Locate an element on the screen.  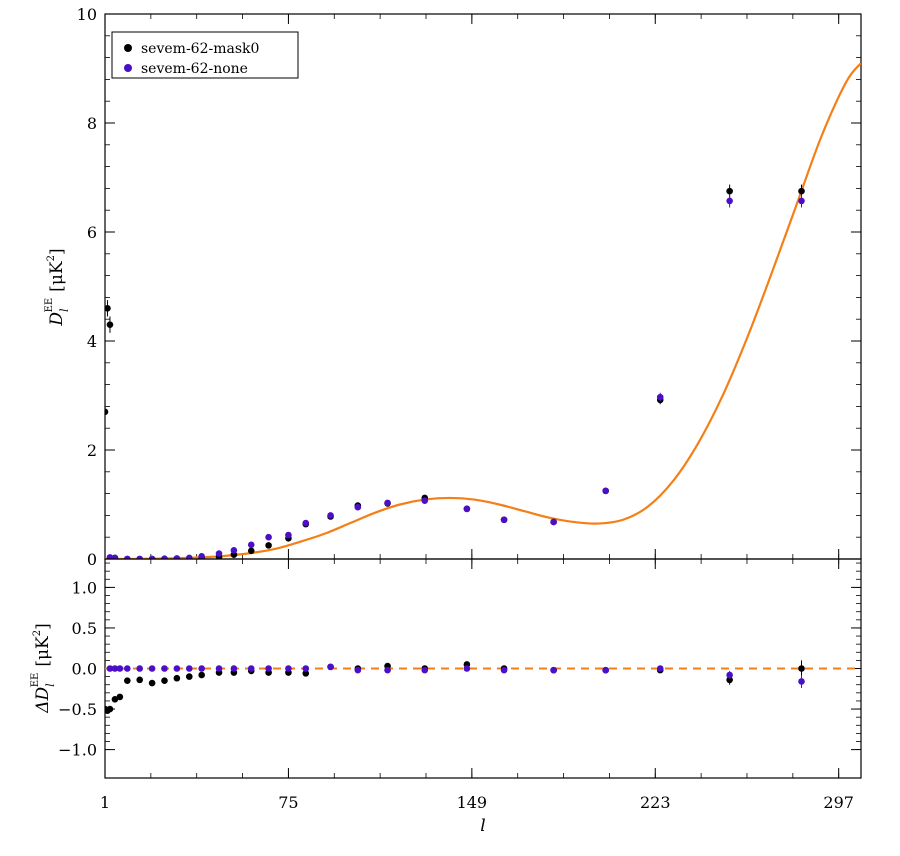
x-tick-label: 149 is located at coordinates (472, 802).